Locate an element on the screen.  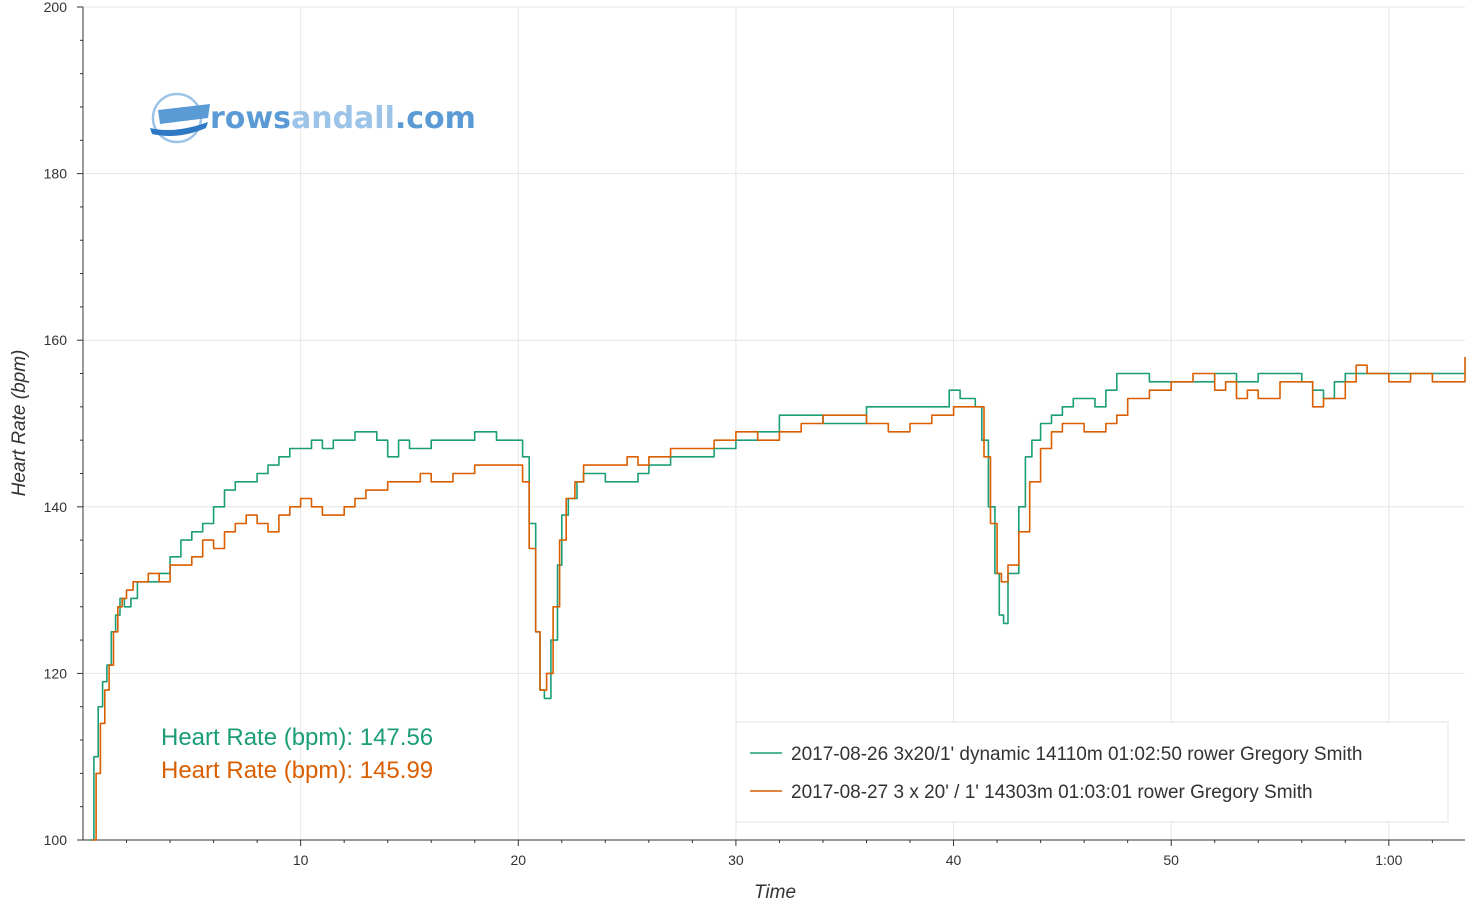
x-tick-label: 40 is located at coordinates (954, 860).